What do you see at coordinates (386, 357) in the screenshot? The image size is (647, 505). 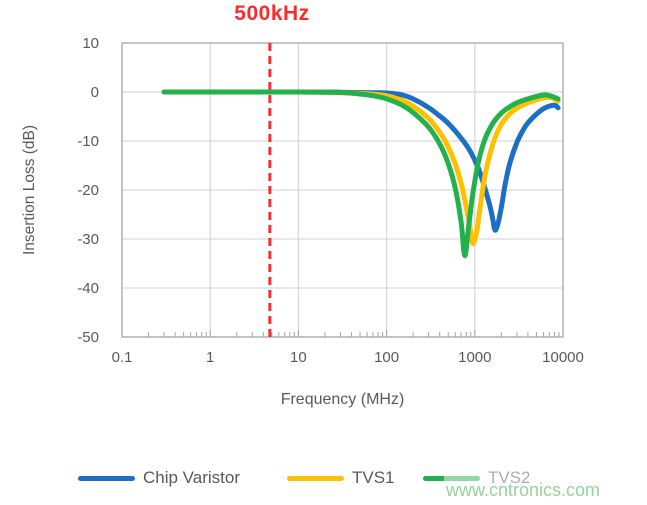 I see `x-tick-label: 100` at bounding box center [386, 357].